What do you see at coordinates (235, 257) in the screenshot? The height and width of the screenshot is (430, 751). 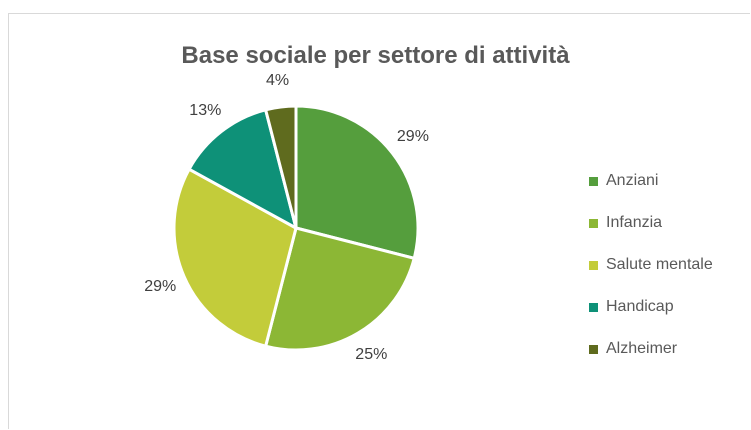 I see `pie-slice-salute-mentale` at bounding box center [235, 257].